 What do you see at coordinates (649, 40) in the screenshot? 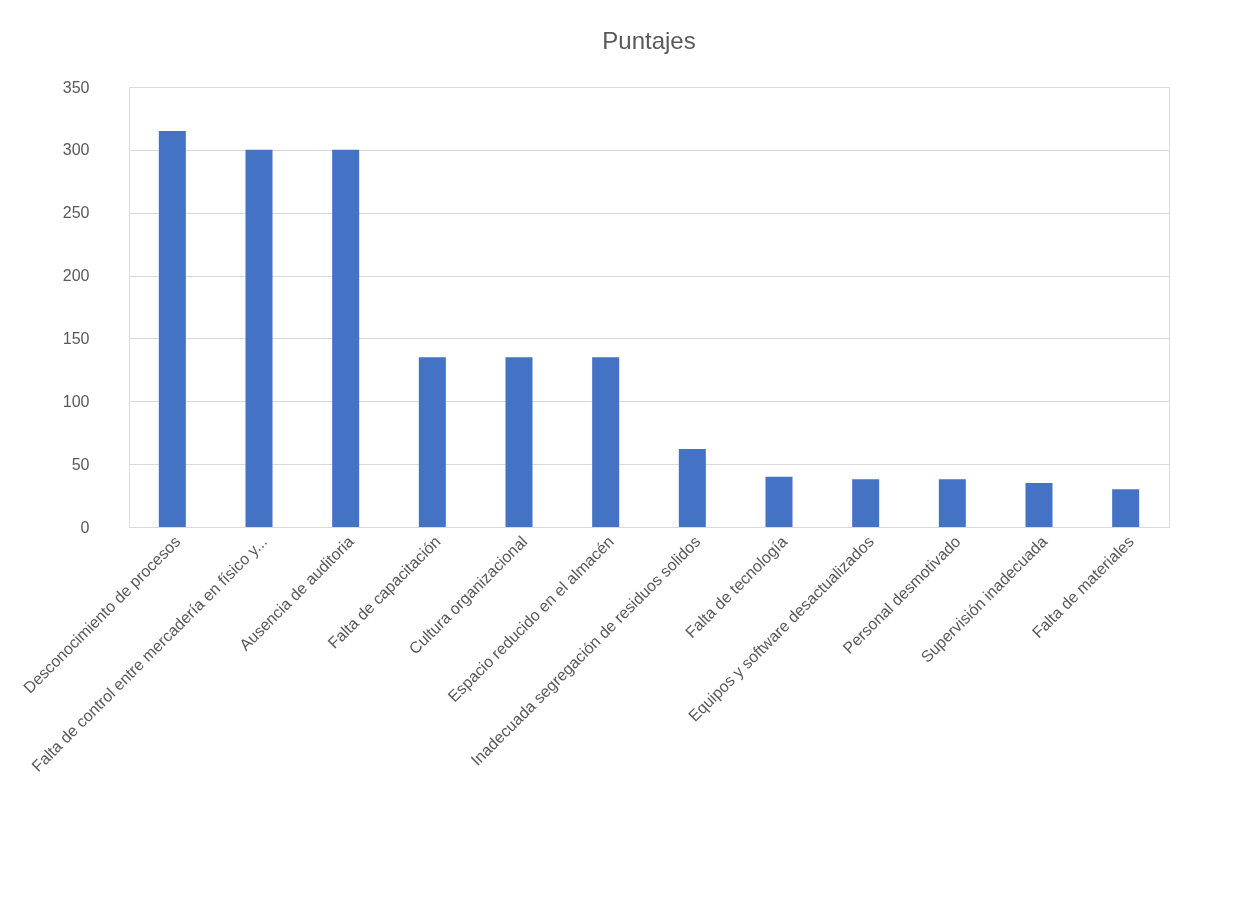
I see `chart-title: Puntajes` at bounding box center [649, 40].